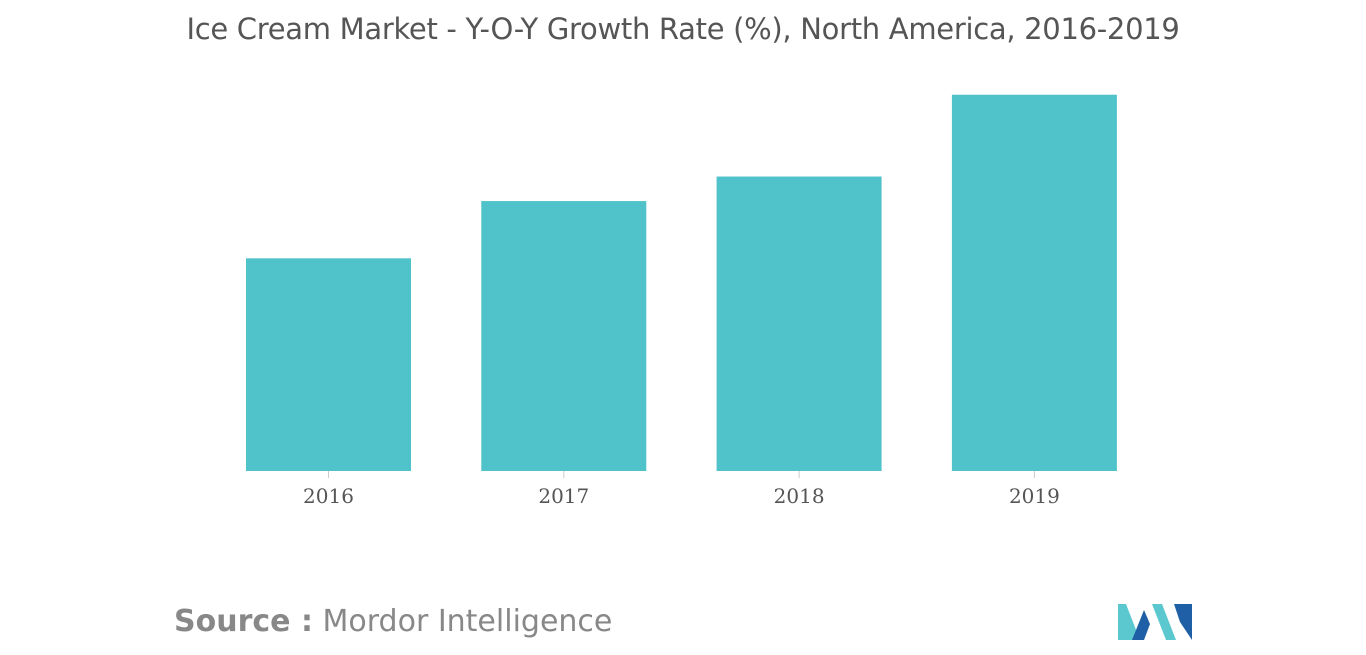  Describe the element at coordinates (328, 364) in the screenshot. I see `bar-2016` at that location.